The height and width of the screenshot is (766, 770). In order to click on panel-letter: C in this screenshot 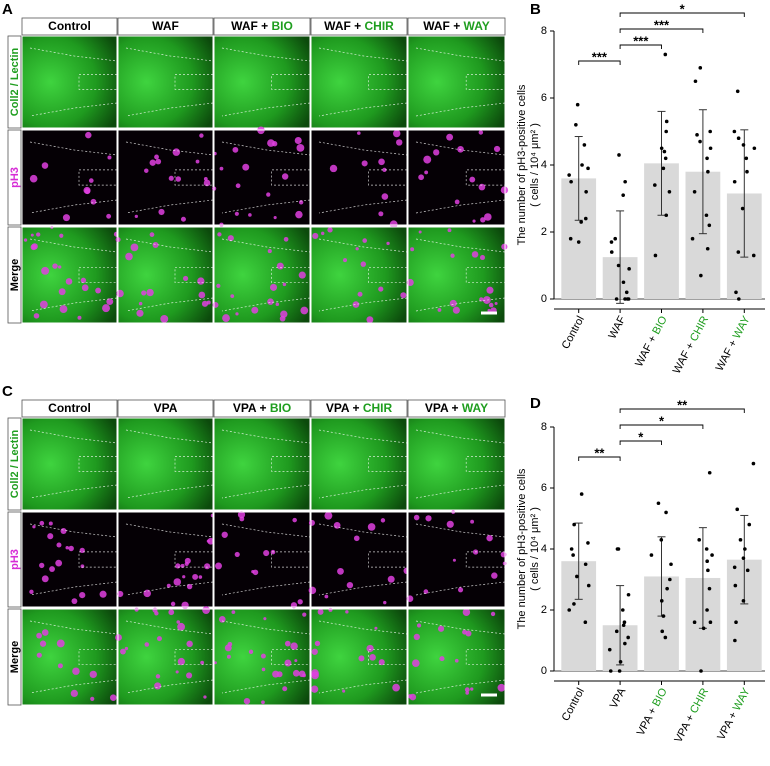, I will do `click(7, 391)`.